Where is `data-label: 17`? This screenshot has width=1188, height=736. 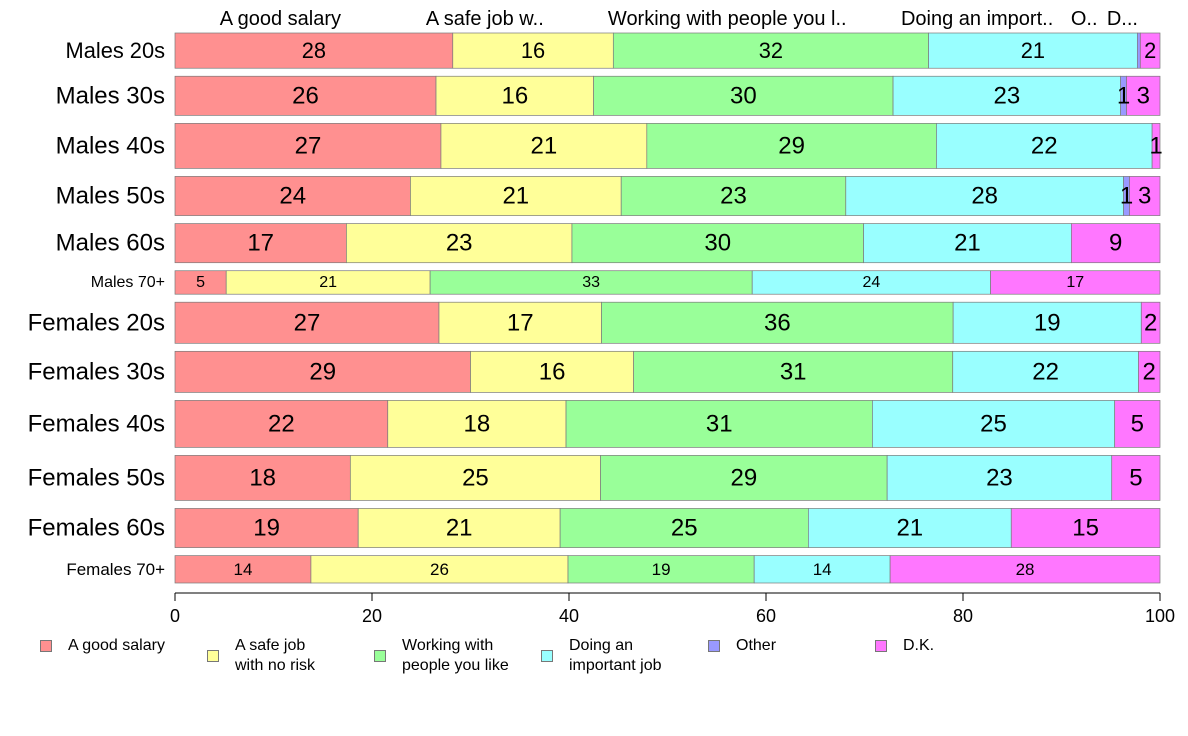 data-label: 17 is located at coordinates (1075, 282).